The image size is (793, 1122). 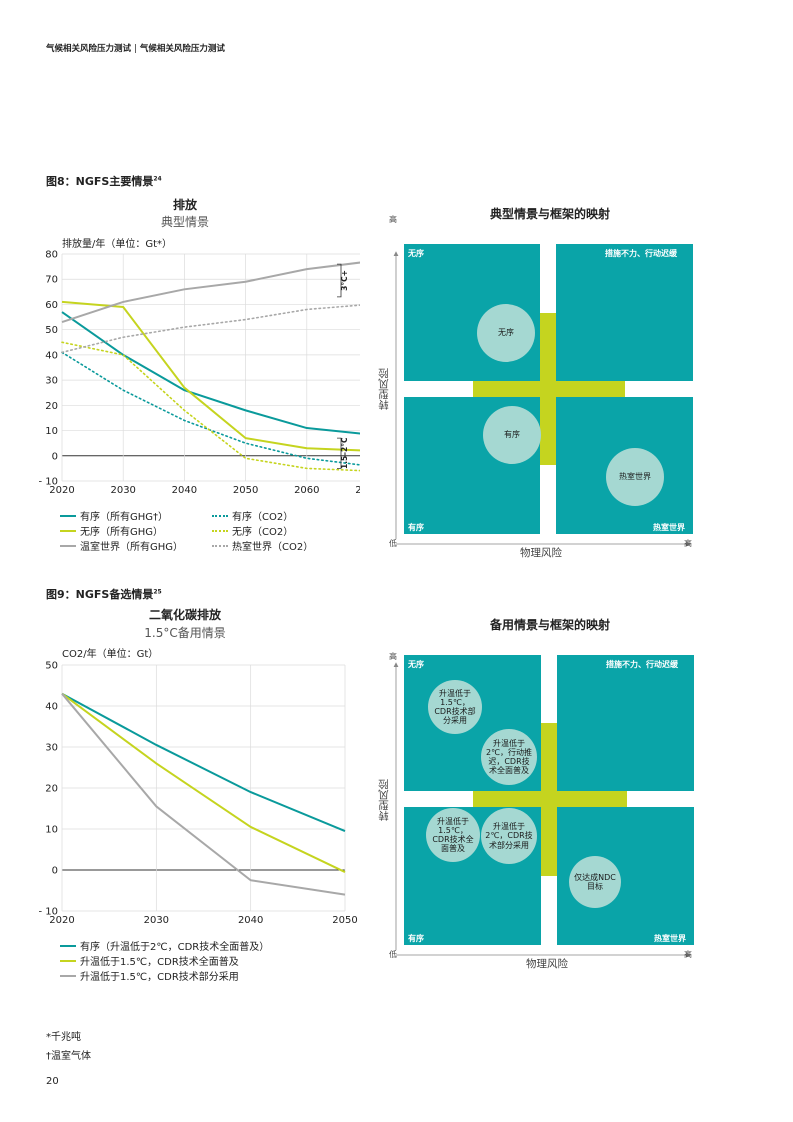 I want to click on x-tick-label: 2060, so click(x=306, y=490).